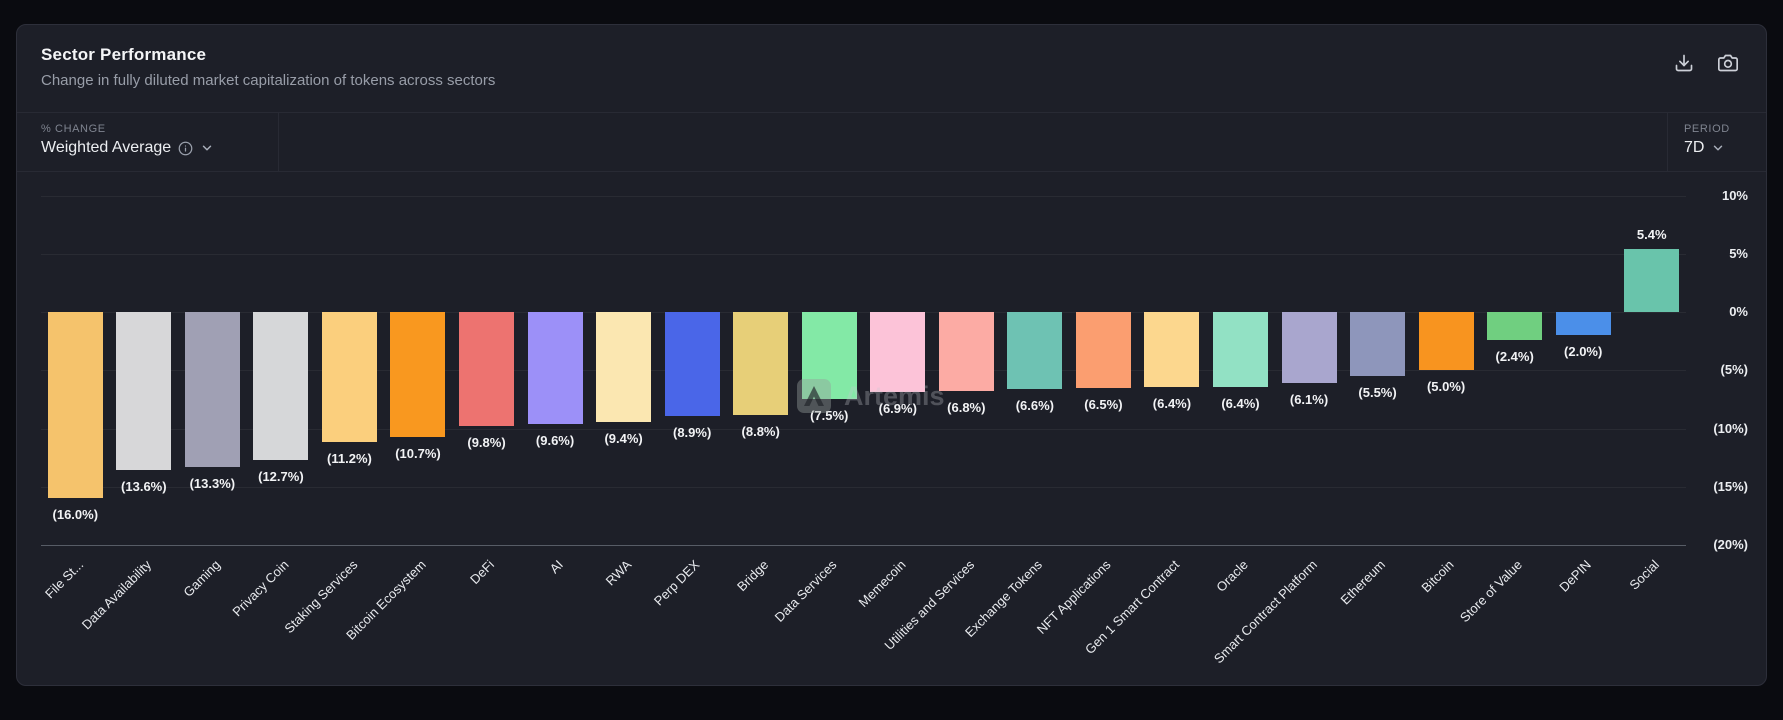 This screenshot has width=1783, height=720. I want to click on bar-value-label: (6.5%), so click(1103, 404).